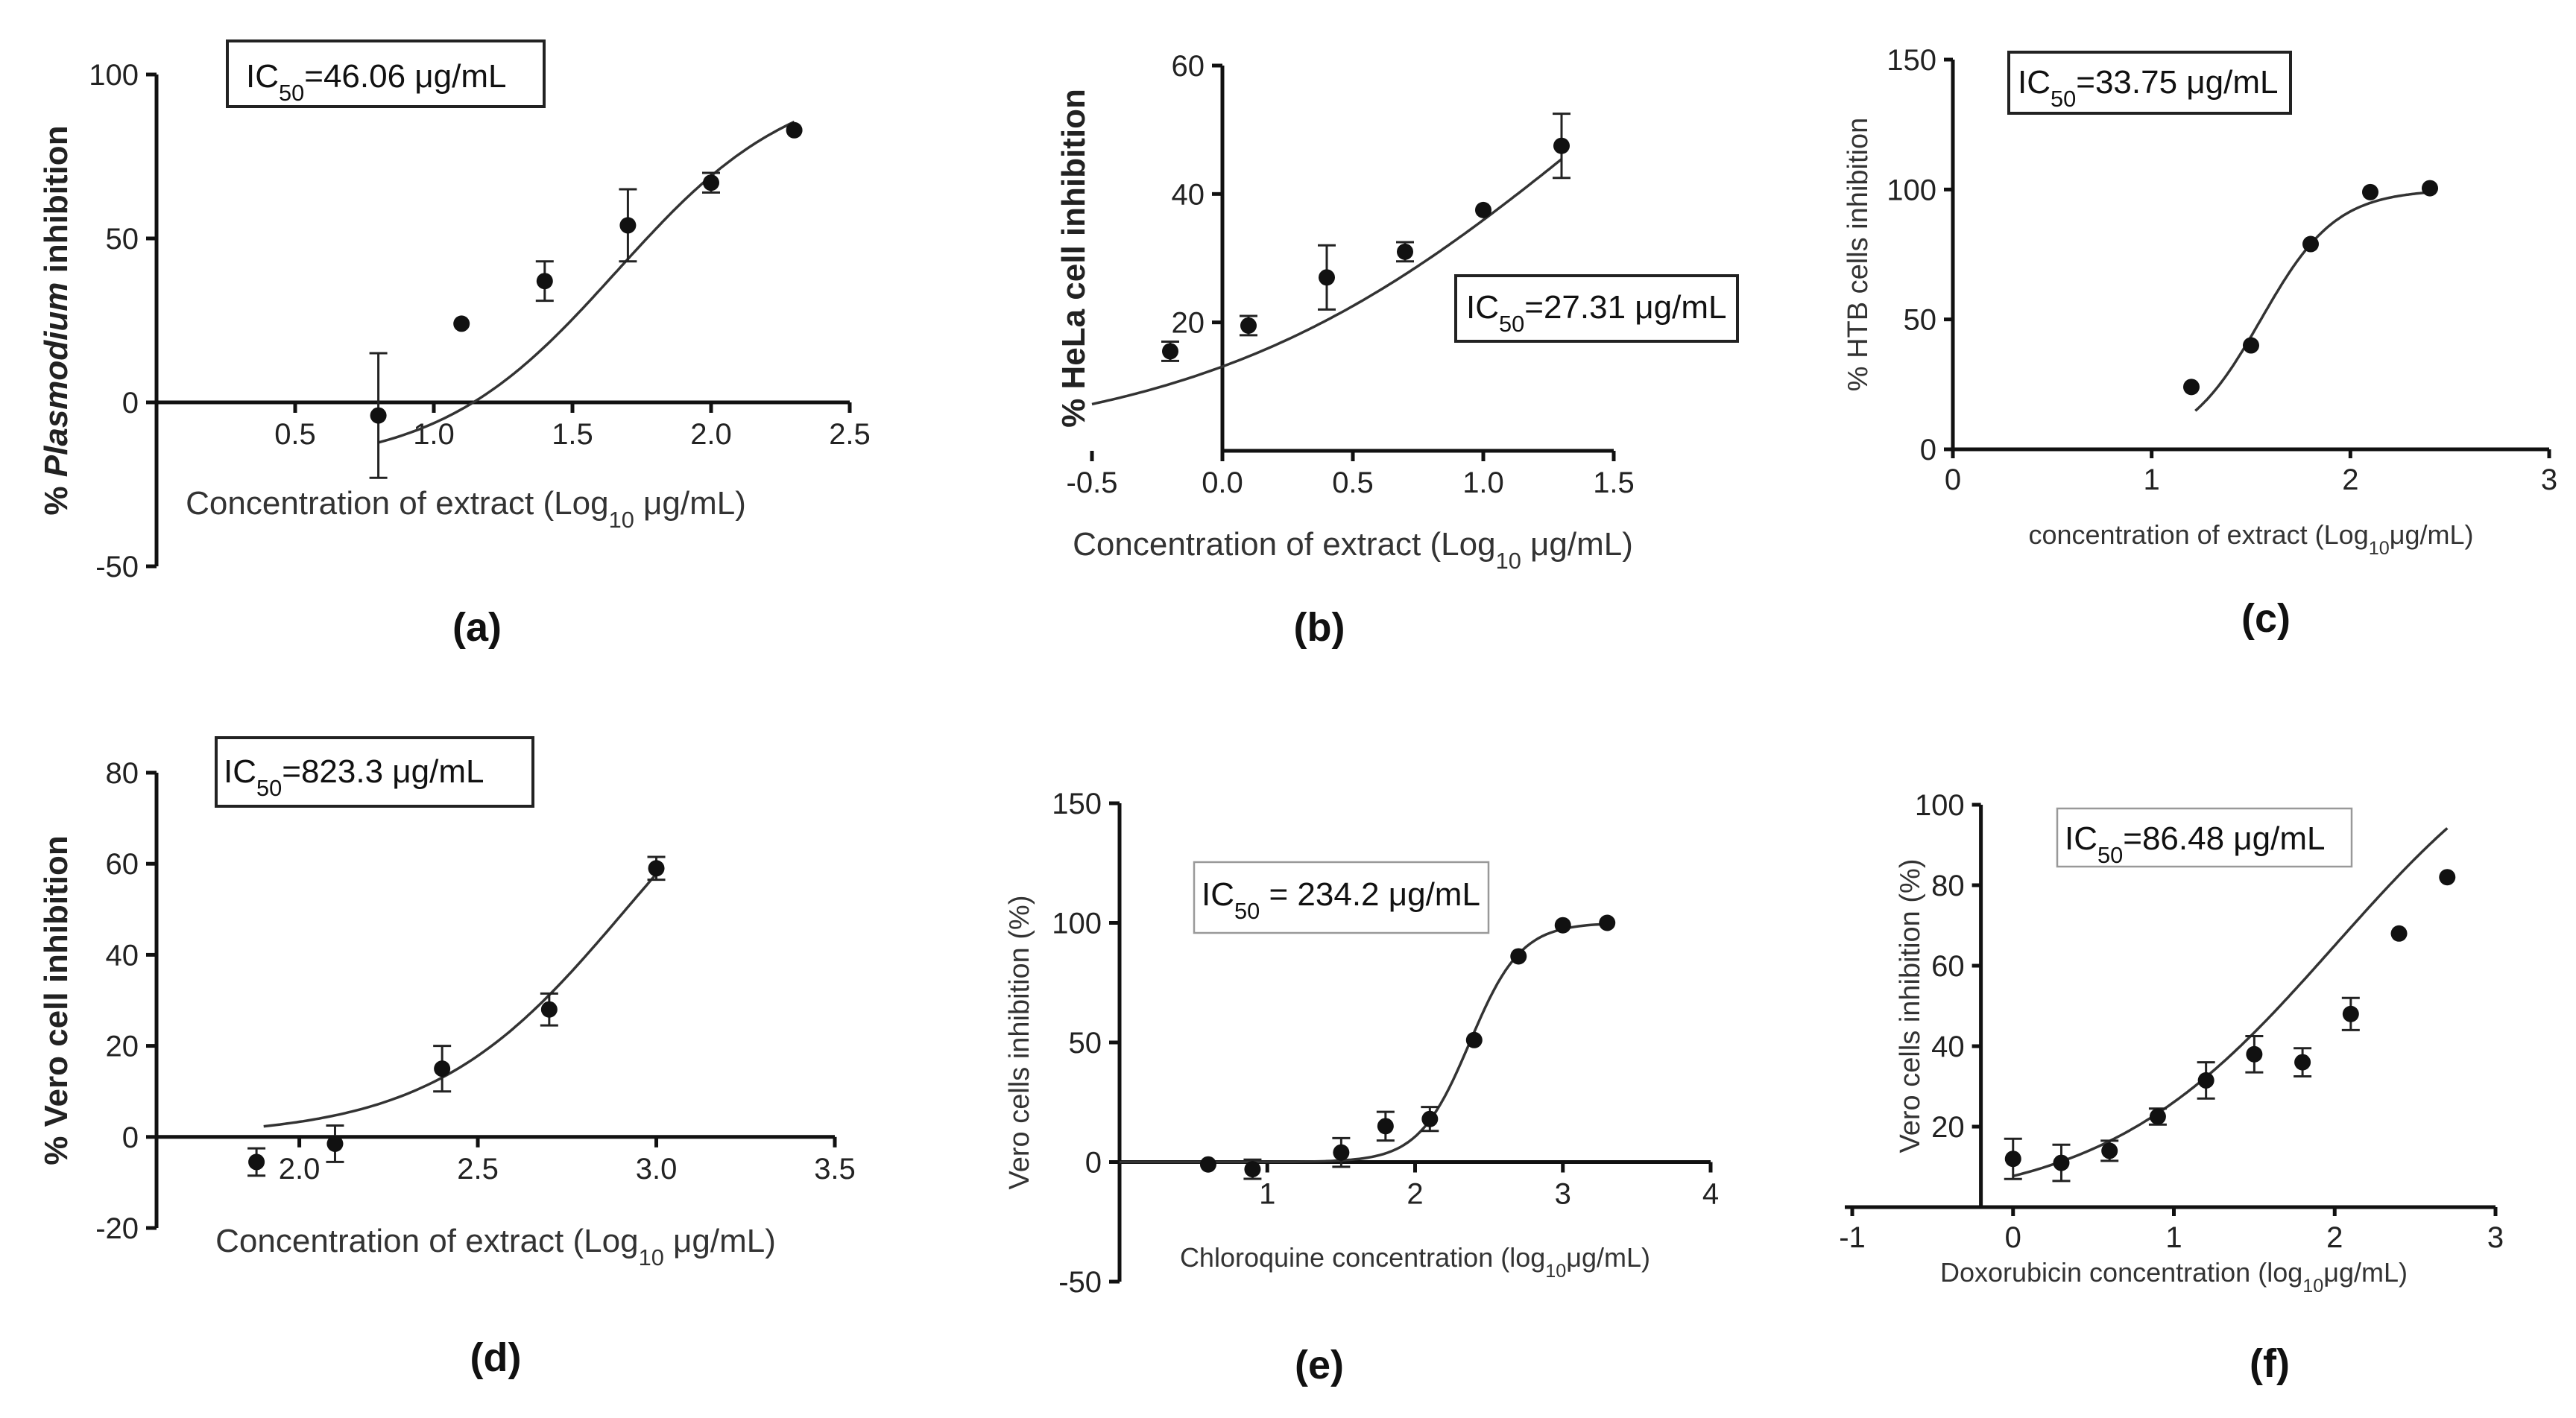  What do you see at coordinates (477, 627) in the screenshot?
I see `panel-label: (a)` at bounding box center [477, 627].